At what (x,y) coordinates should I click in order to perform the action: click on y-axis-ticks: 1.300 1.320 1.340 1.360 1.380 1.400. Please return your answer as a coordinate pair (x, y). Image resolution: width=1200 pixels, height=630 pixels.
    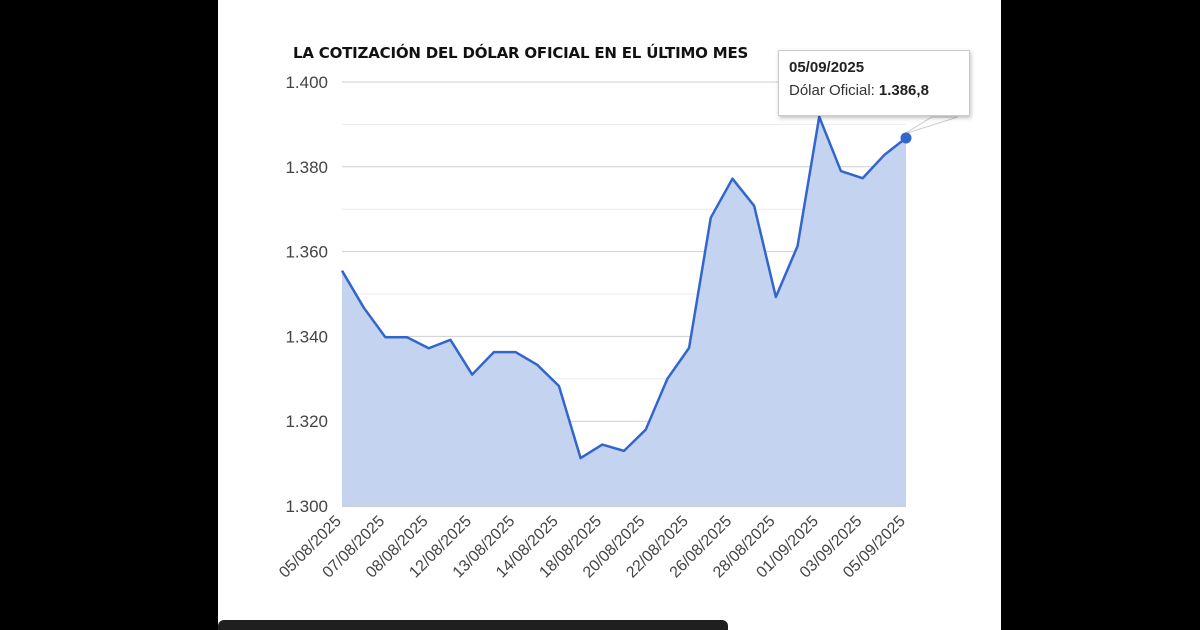
    Looking at the image, I should click on (306, 294).